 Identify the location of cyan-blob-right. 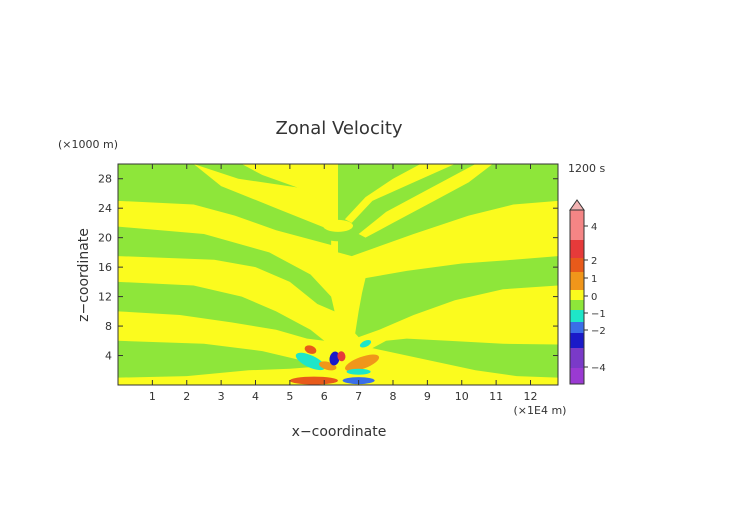
(358, 371).